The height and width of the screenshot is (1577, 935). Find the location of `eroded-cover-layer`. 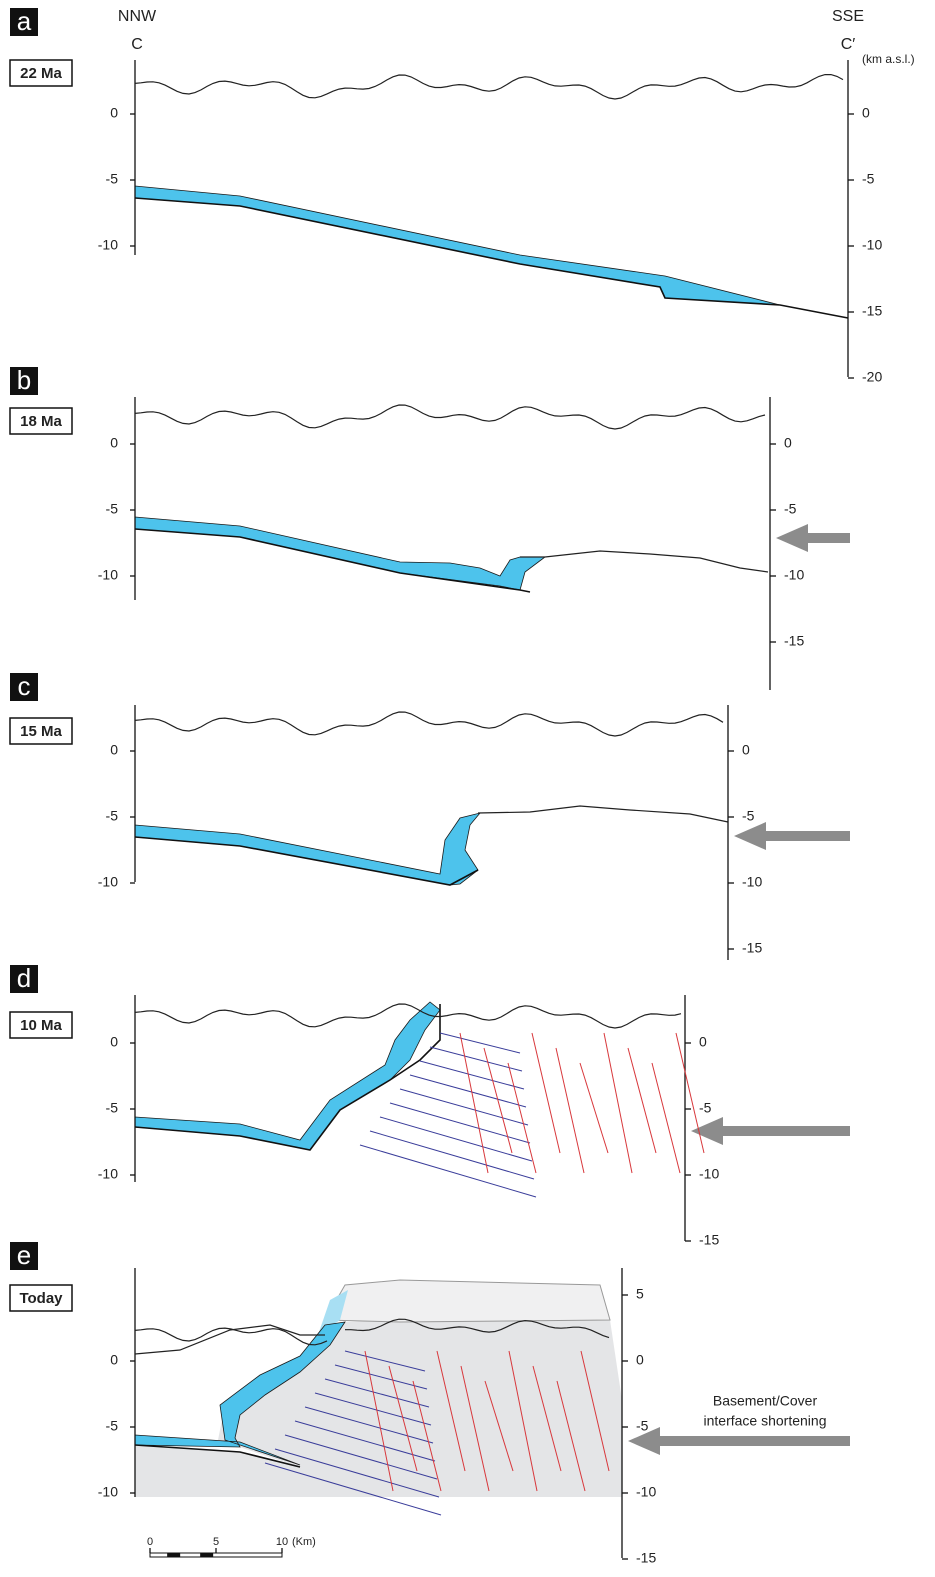

eroded-cover-layer is located at coordinates (333, 1312).